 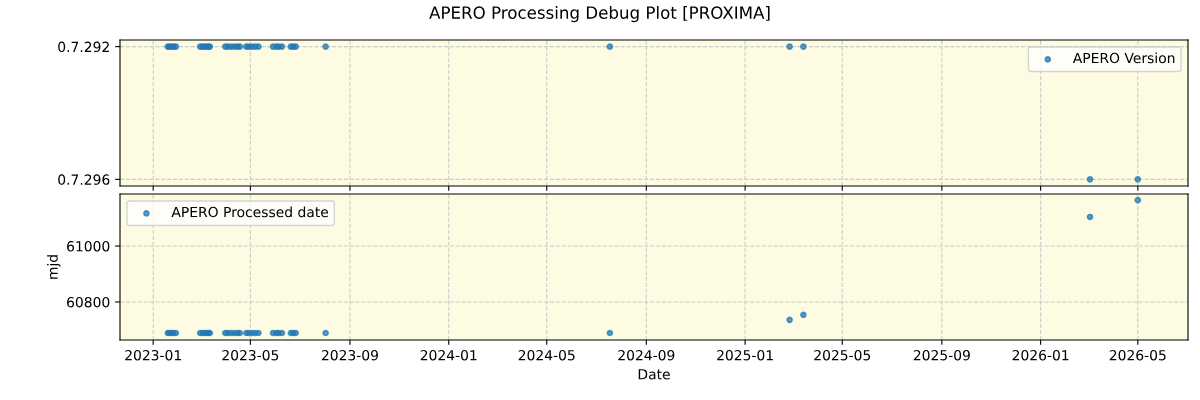 What do you see at coordinates (349, 355) in the screenshot?
I see `x-tick-label: 2023-09` at bounding box center [349, 355].